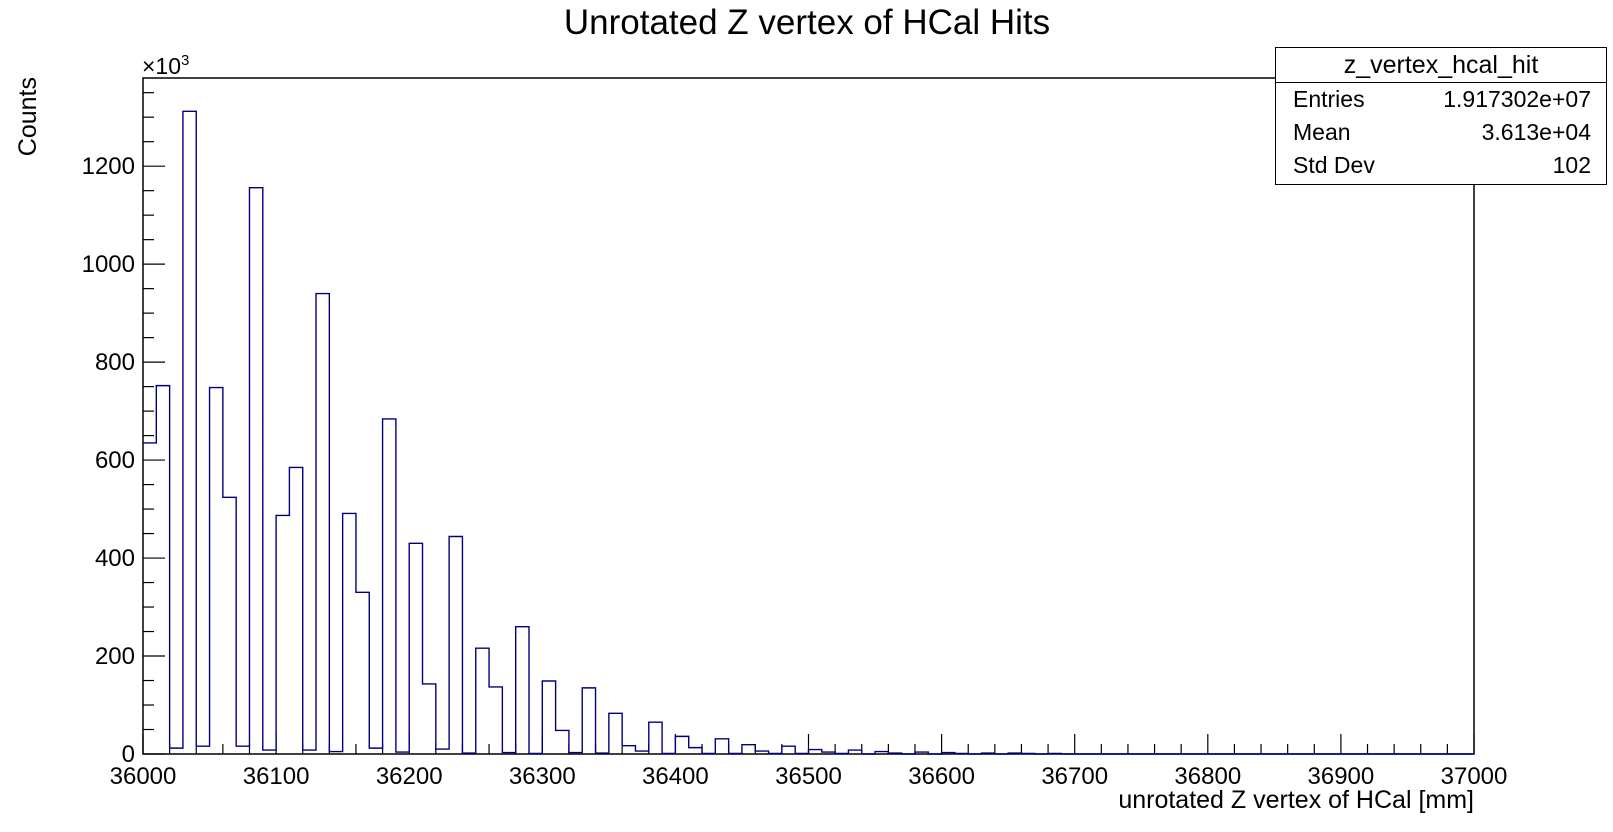  I want to click on stats-title: z_vertex_hcal_hit, so click(1441, 65).